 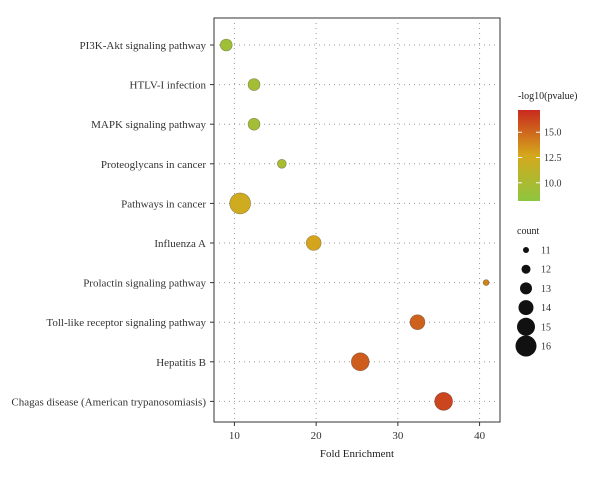 I want to click on size-legend: count 11 12 13 14 15 16, so click(x=533, y=291).